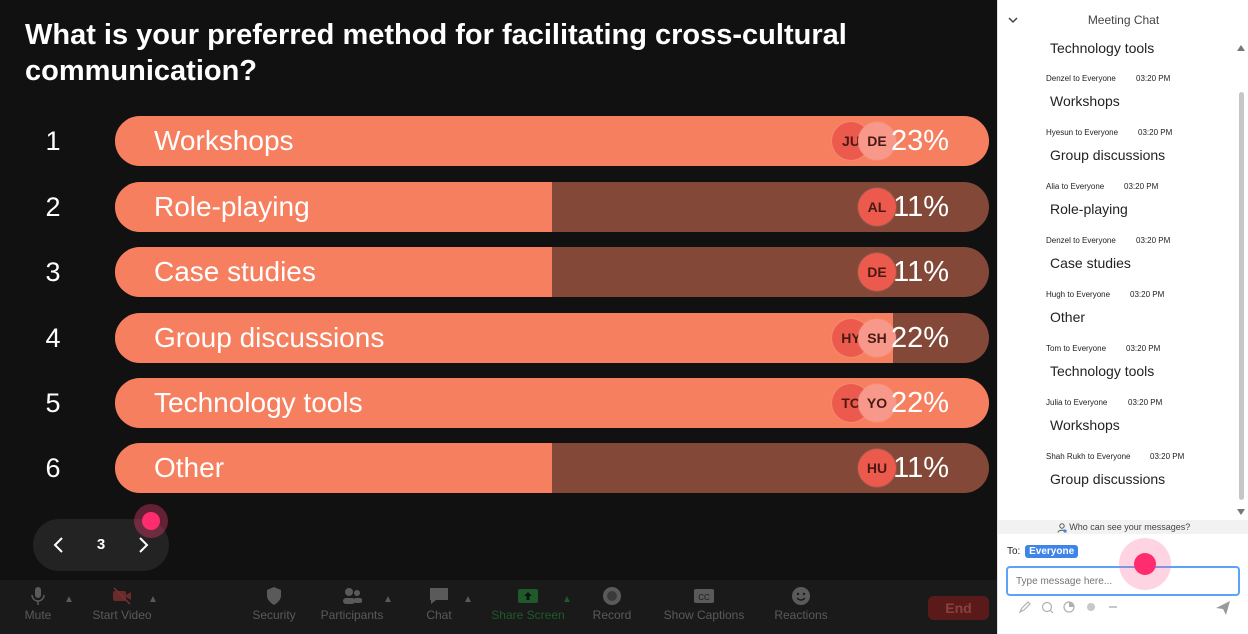  Describe the element at coordinates (552, 468) in the screenshot. I see `result-bar: Other HU 11%` at that location.